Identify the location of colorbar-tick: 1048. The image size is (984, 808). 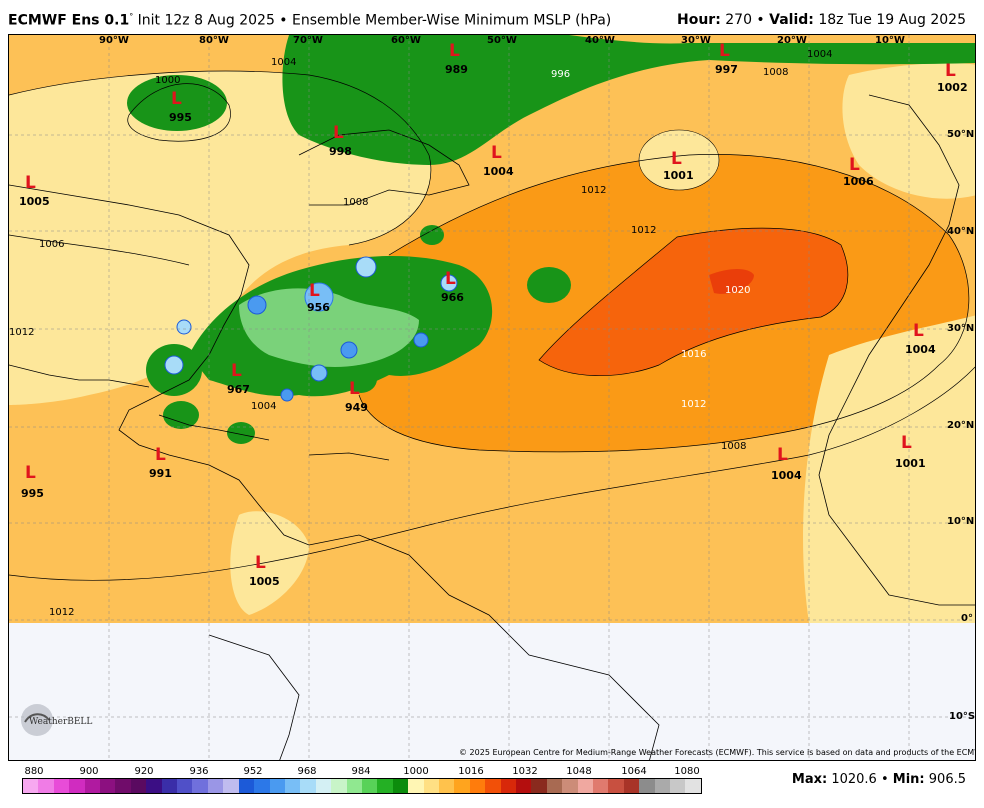
(579, 771).